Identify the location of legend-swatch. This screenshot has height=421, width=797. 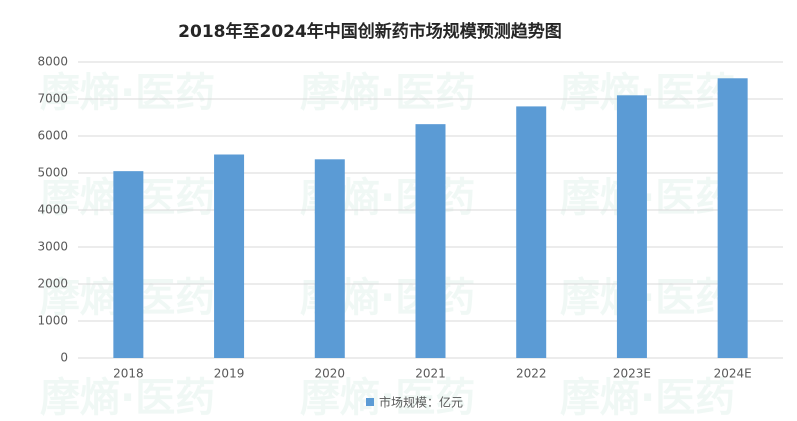
(370, 402).